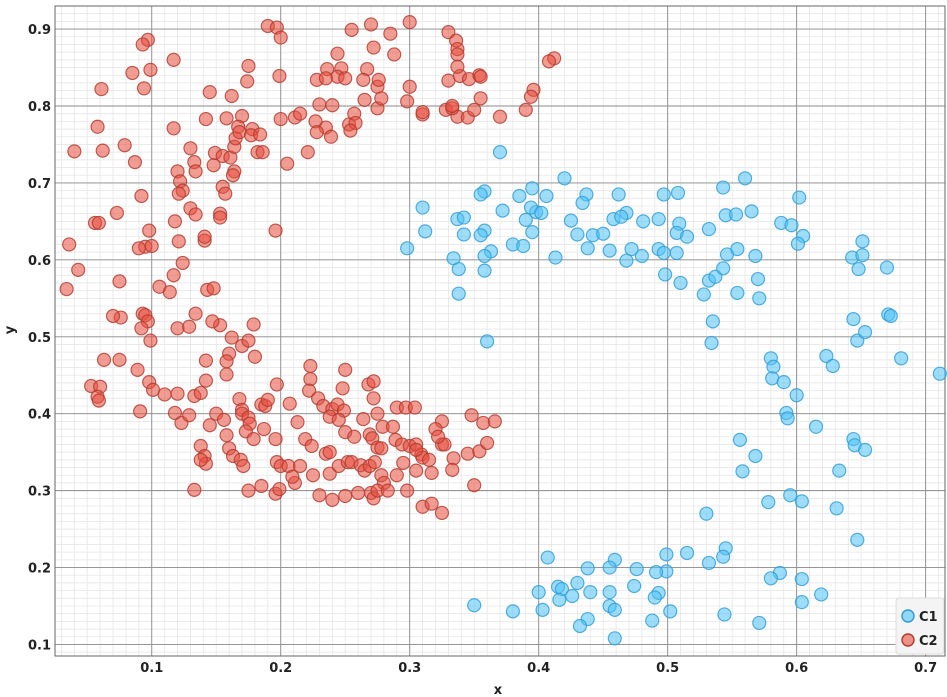 This screenshot has height=697, width=947. Describe the element at coordinates (151, 668) in the screenshot. I see `x-tick-label: 0.1` at that location.